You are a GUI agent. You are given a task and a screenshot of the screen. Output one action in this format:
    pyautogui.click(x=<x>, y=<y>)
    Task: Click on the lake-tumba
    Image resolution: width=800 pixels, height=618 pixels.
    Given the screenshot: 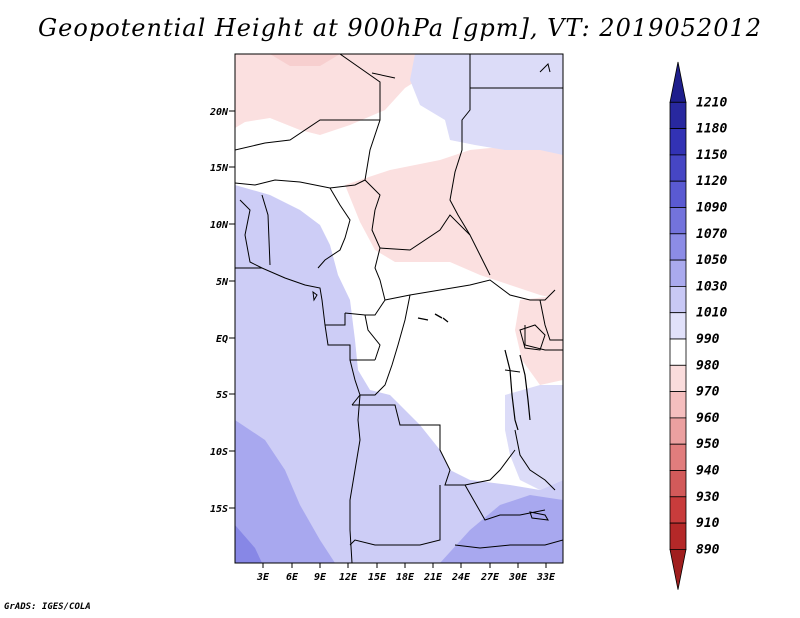 What is the action you would take?
    pyautogui.click(x=433, y=318)
    